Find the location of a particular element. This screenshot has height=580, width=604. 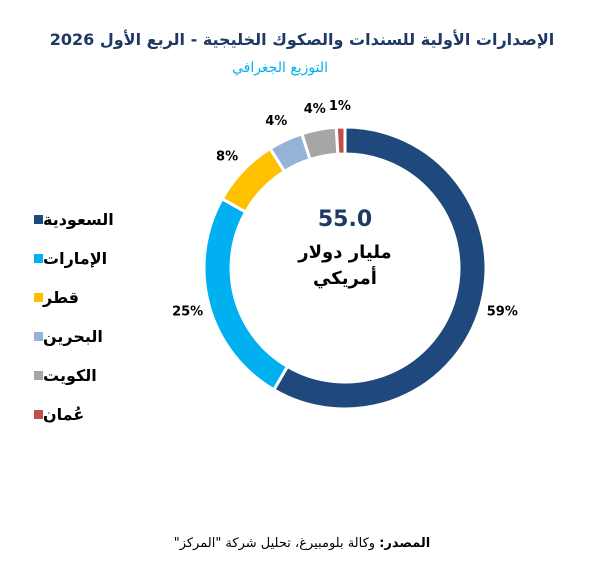

source-label: المصدر: is located at coordinates (405, 543).